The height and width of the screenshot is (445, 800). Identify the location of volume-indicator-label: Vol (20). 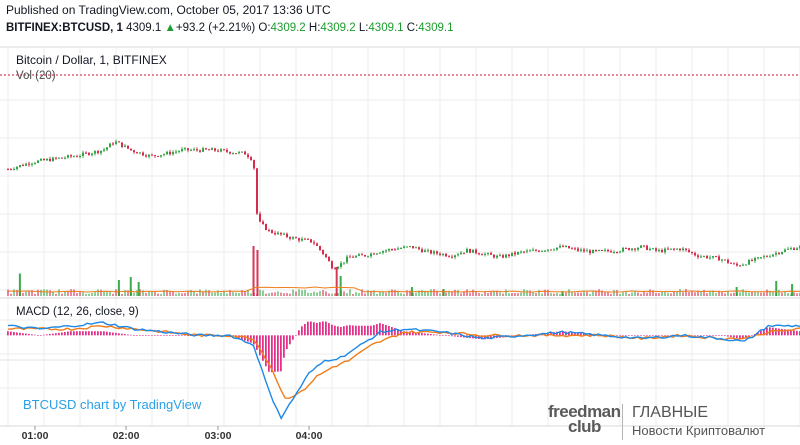
(36, 76).